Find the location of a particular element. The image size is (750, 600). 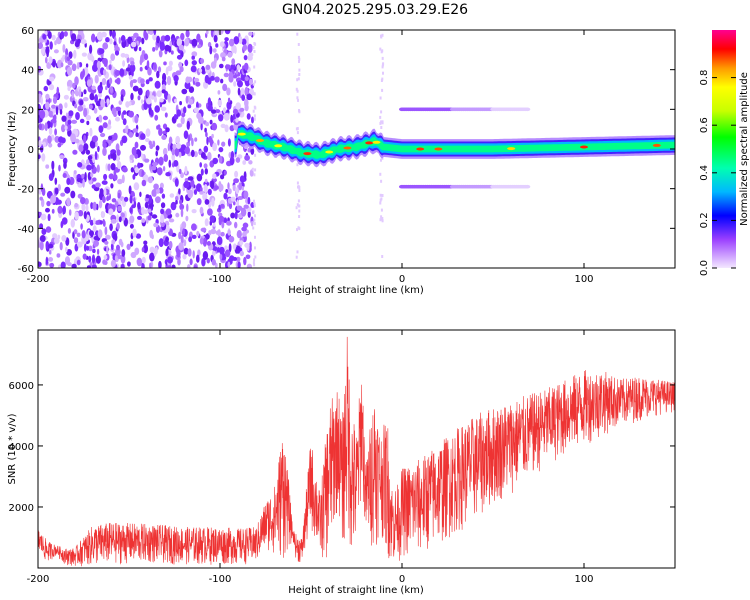

colorbar-ticks: 0.0 0.2 0.4 0.6 0.8 is located at coordinates (717, 173).